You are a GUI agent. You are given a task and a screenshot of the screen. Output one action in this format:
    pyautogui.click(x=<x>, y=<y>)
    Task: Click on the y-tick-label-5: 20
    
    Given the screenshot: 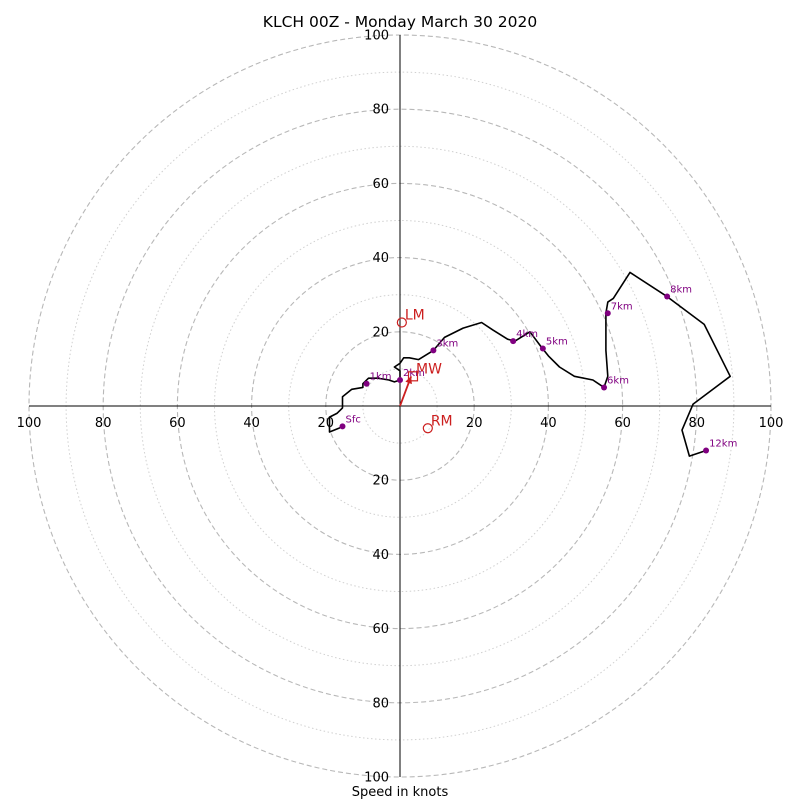 What is the action you would take?
    pyautogui.click(x=380, y=481)
    